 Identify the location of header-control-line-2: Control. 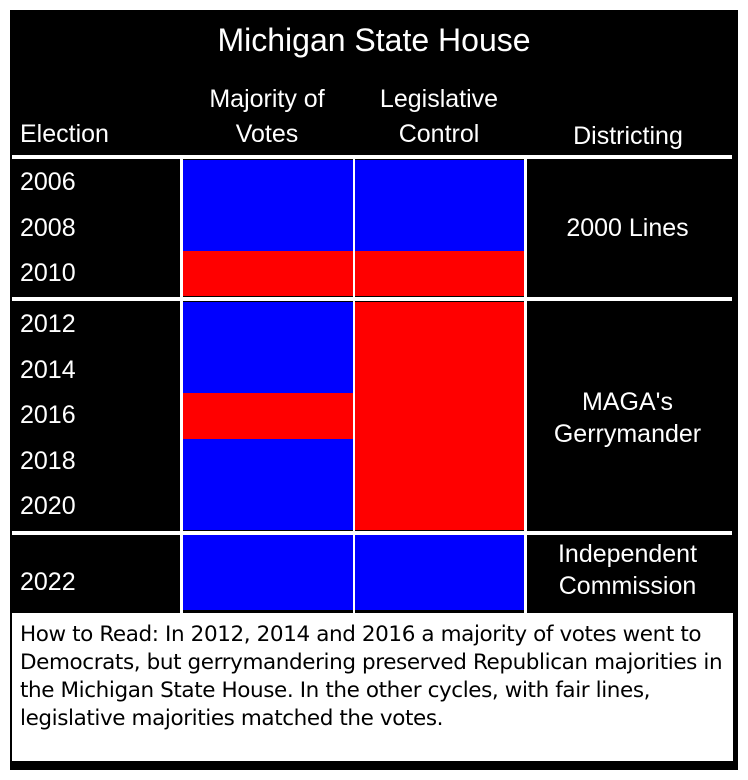
(439, 134).